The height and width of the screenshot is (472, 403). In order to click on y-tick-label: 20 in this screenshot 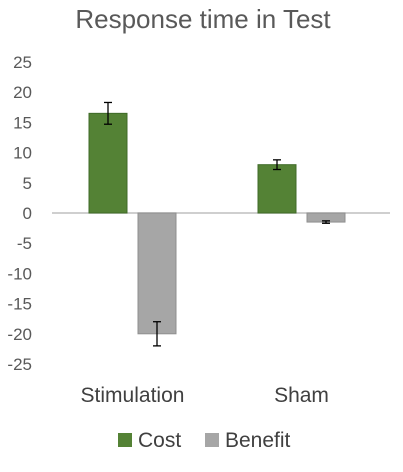, I will do `click(22, 92)`.